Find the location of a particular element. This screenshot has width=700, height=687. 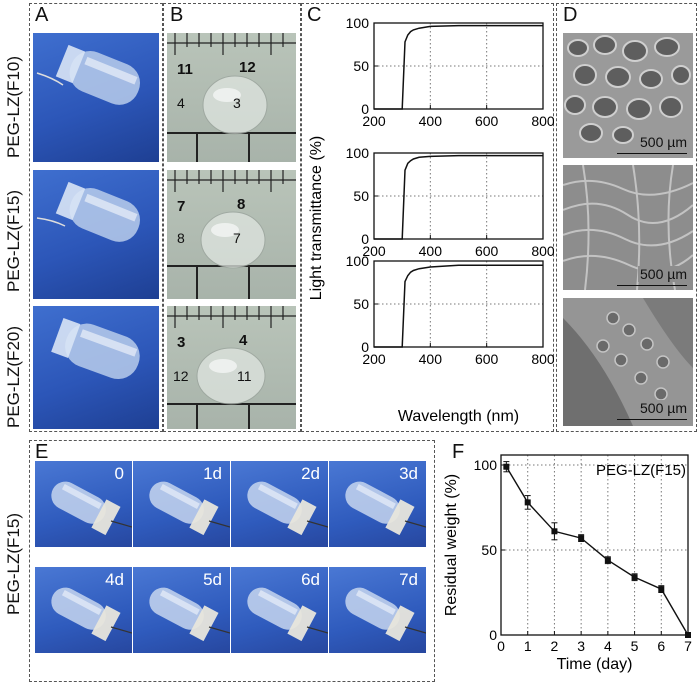

degradation-photo: 0 is located at coordinates (83, 504).